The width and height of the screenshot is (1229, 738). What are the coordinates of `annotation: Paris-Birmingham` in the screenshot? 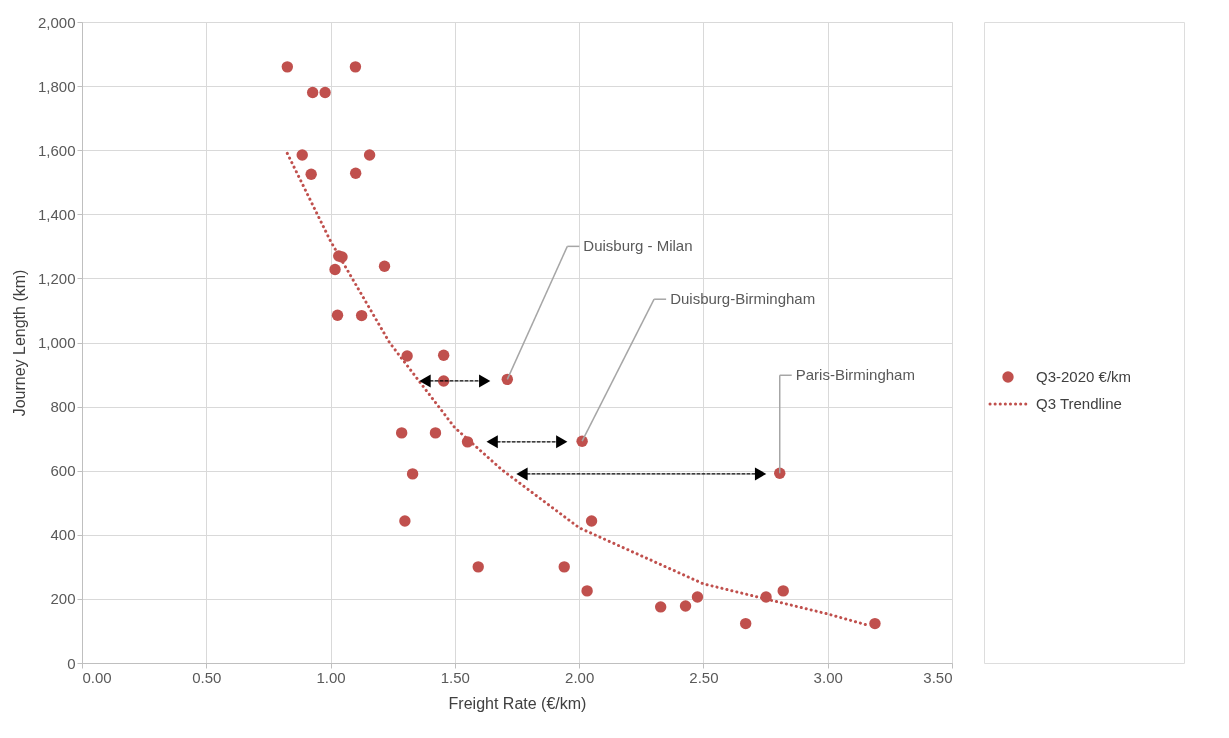 It's located at (855, 375).